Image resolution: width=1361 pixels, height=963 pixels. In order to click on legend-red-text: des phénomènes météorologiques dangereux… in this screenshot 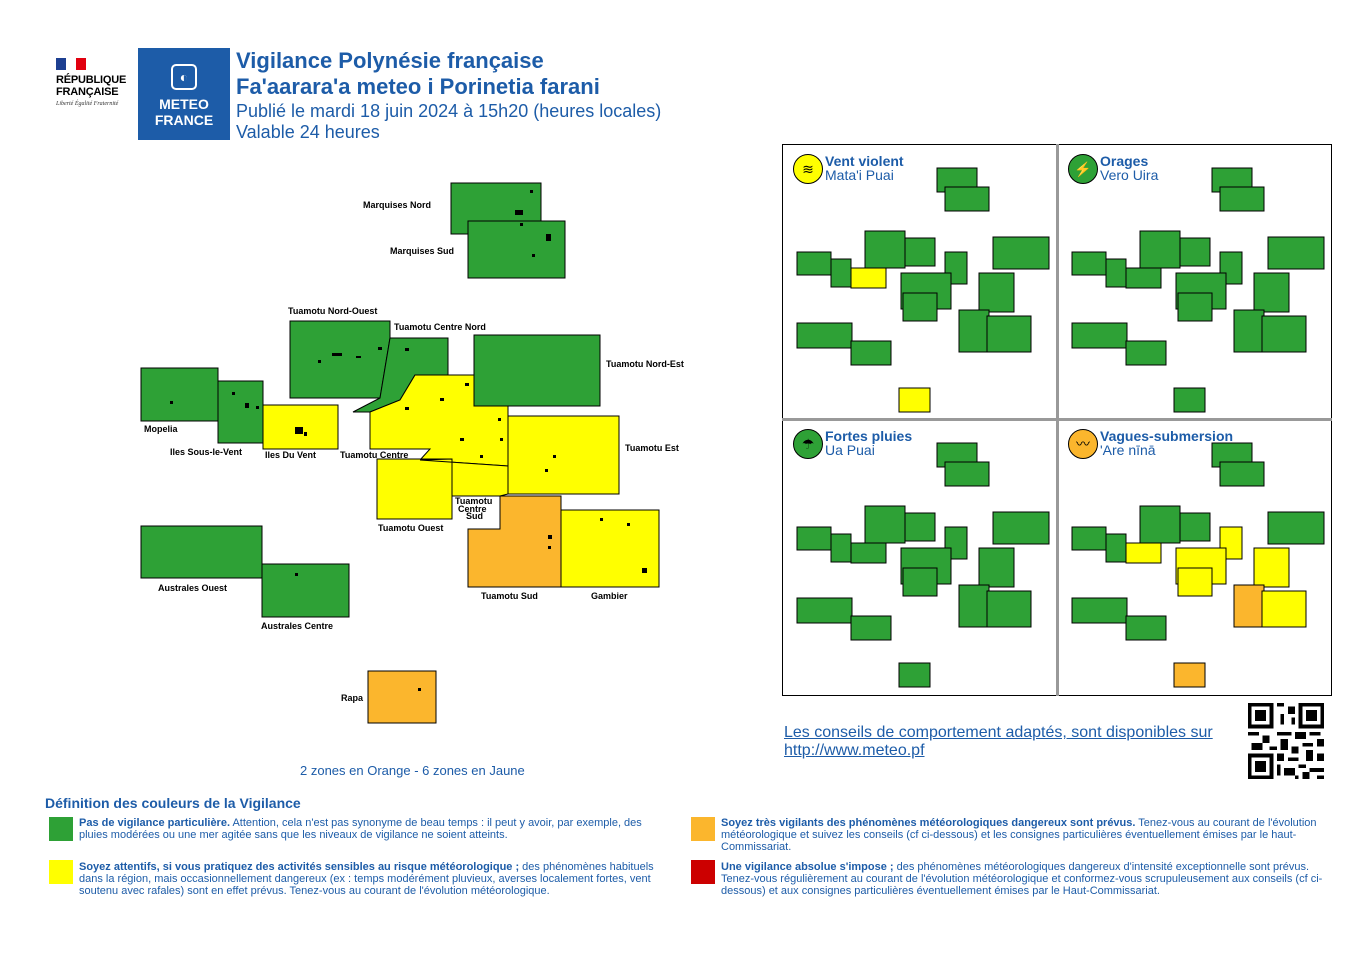, I will do `click(1022, 879)`.